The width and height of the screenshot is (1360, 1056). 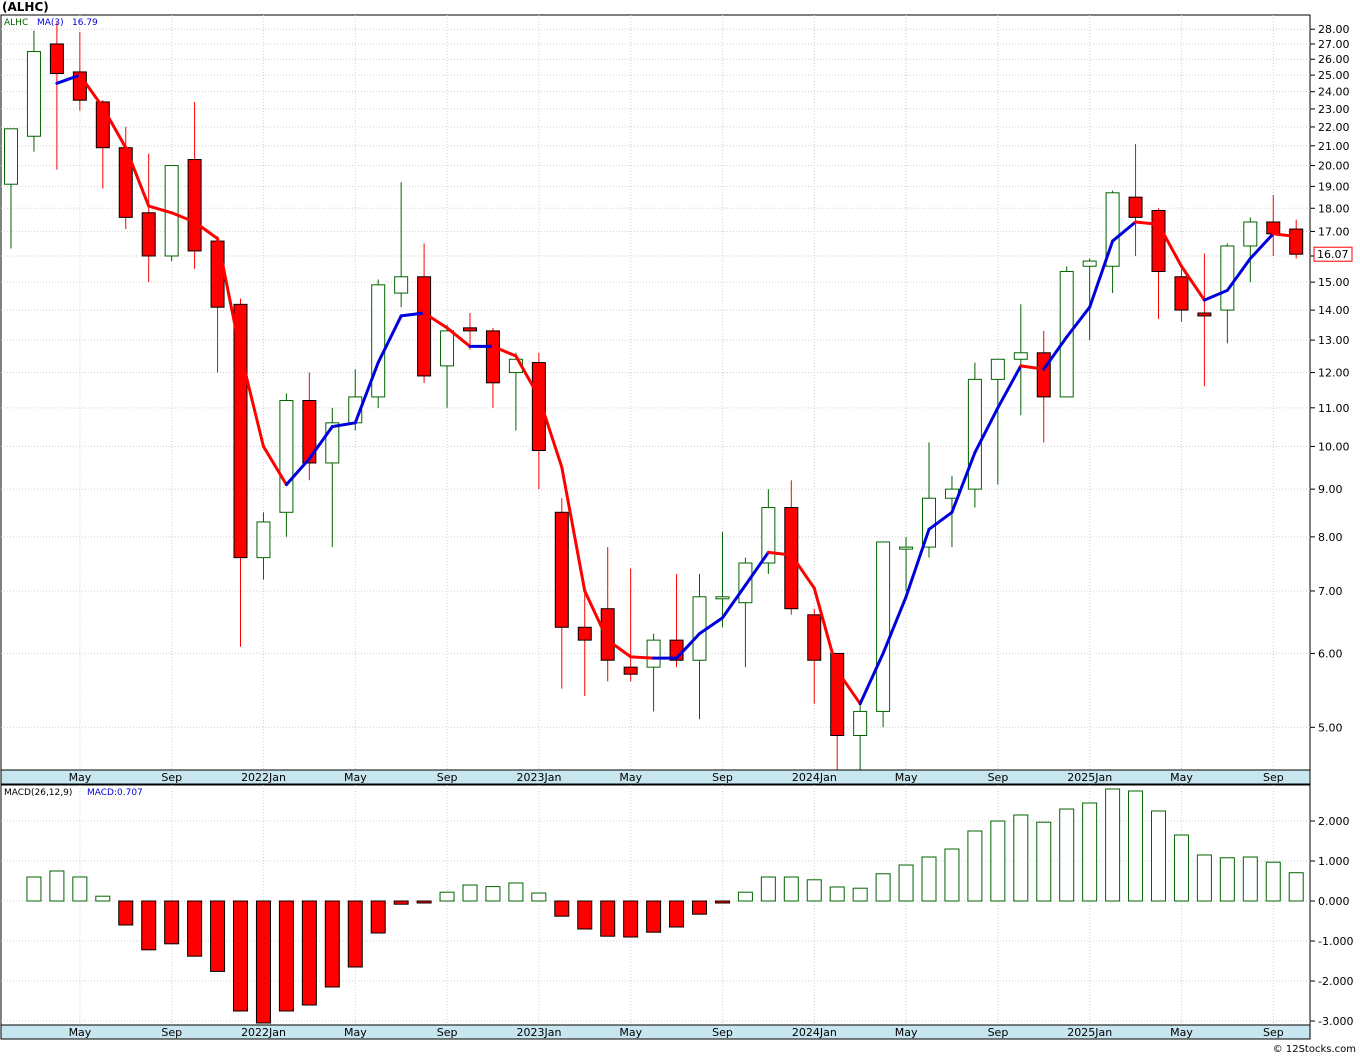 I want to click on x-axis-label: 2025Jan, so click(x=1089, y=1032).